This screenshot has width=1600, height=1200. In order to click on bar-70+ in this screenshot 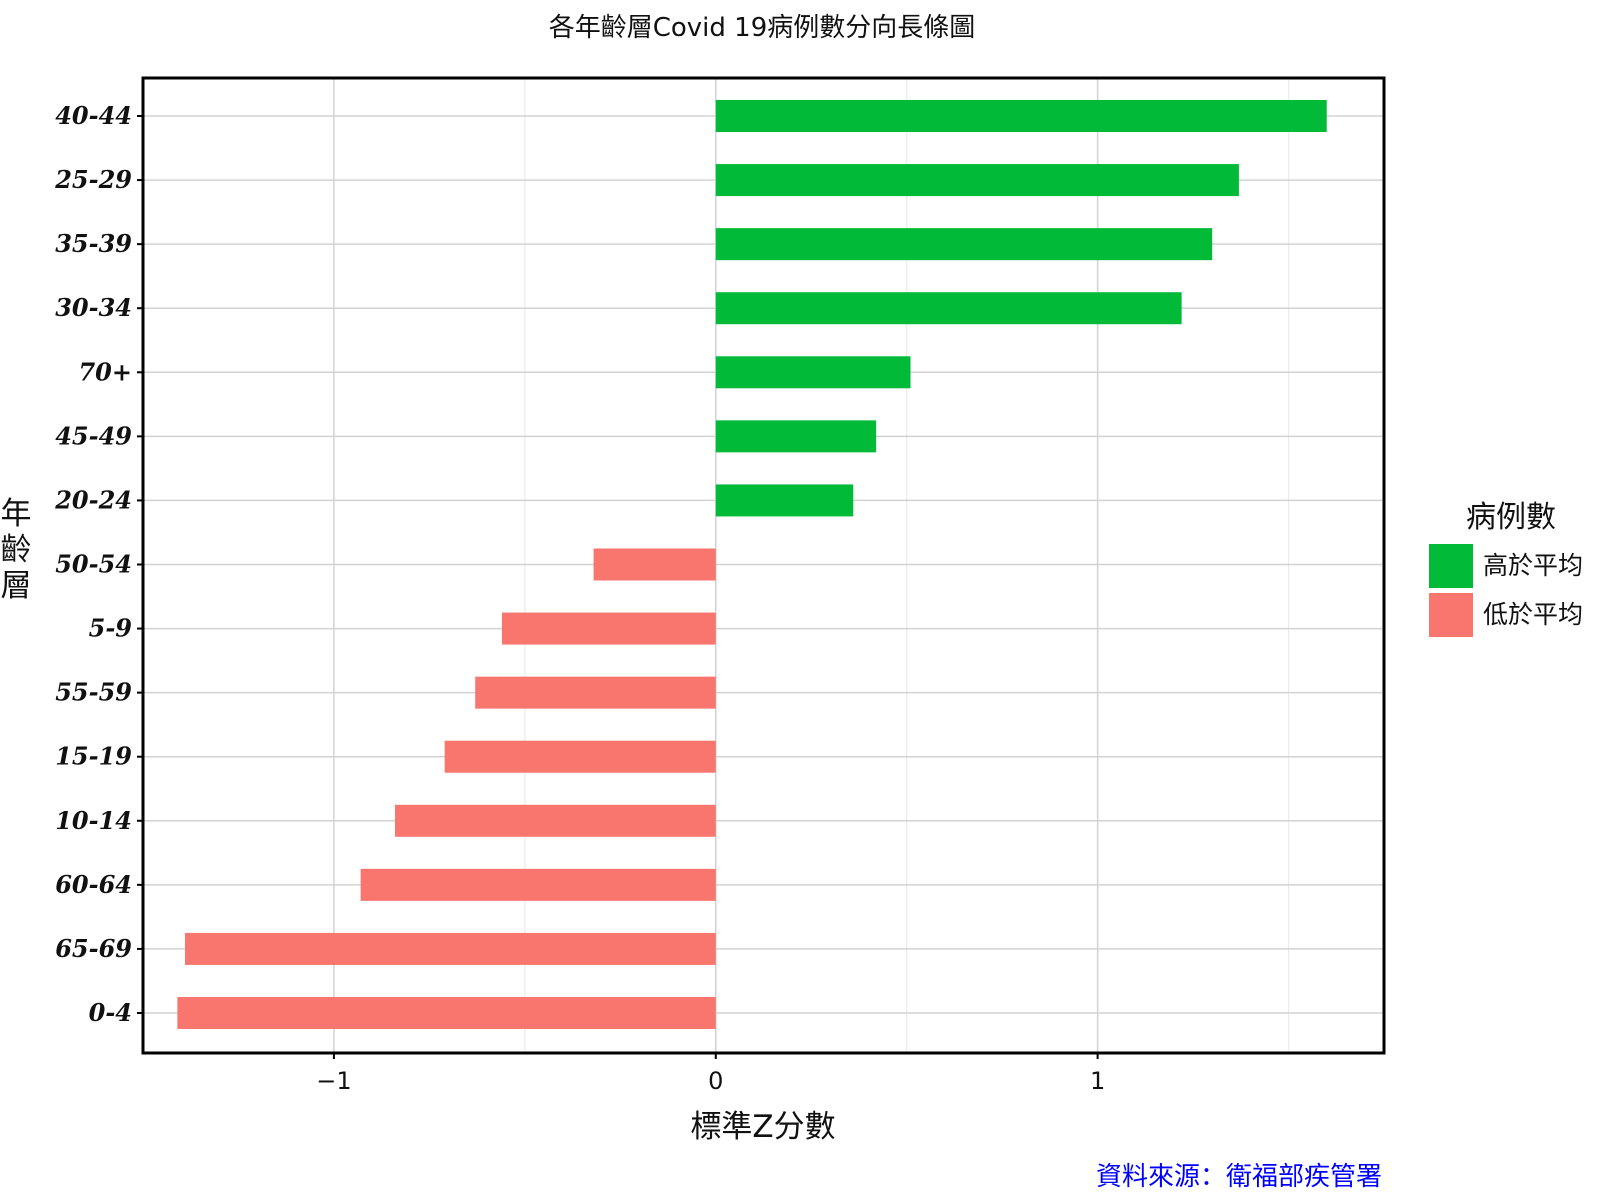, I will do `click(813, 372)`.